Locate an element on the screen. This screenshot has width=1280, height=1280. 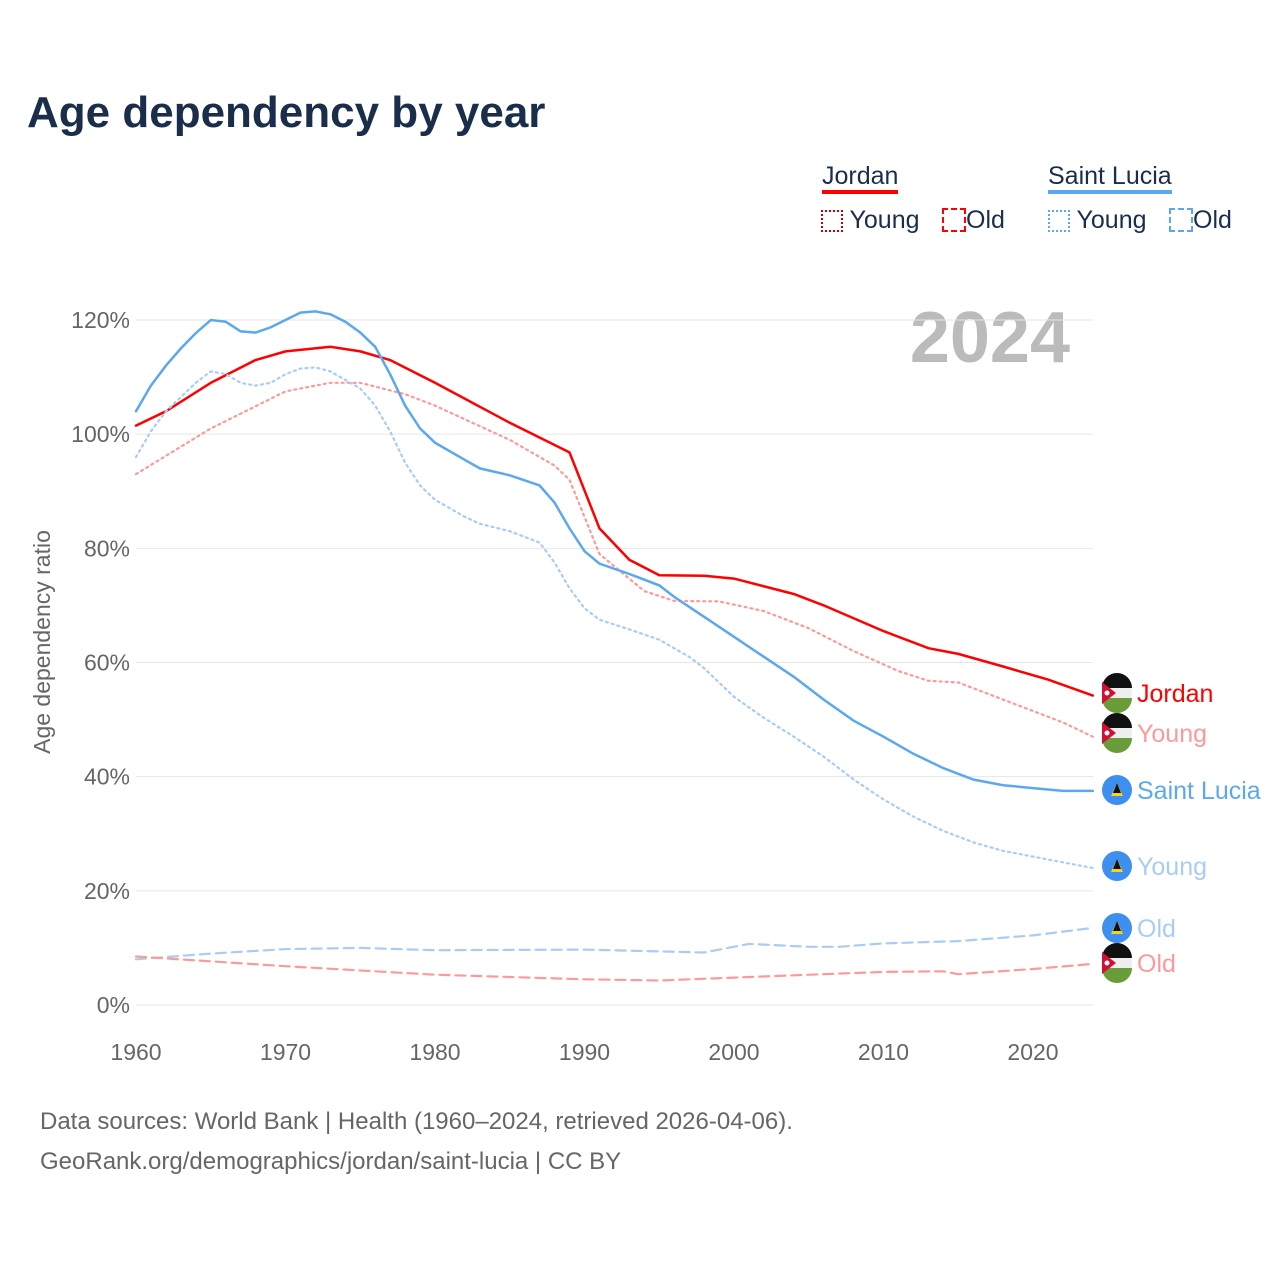
x-tick-label: 1980 is located at coordinates (434, 1052).